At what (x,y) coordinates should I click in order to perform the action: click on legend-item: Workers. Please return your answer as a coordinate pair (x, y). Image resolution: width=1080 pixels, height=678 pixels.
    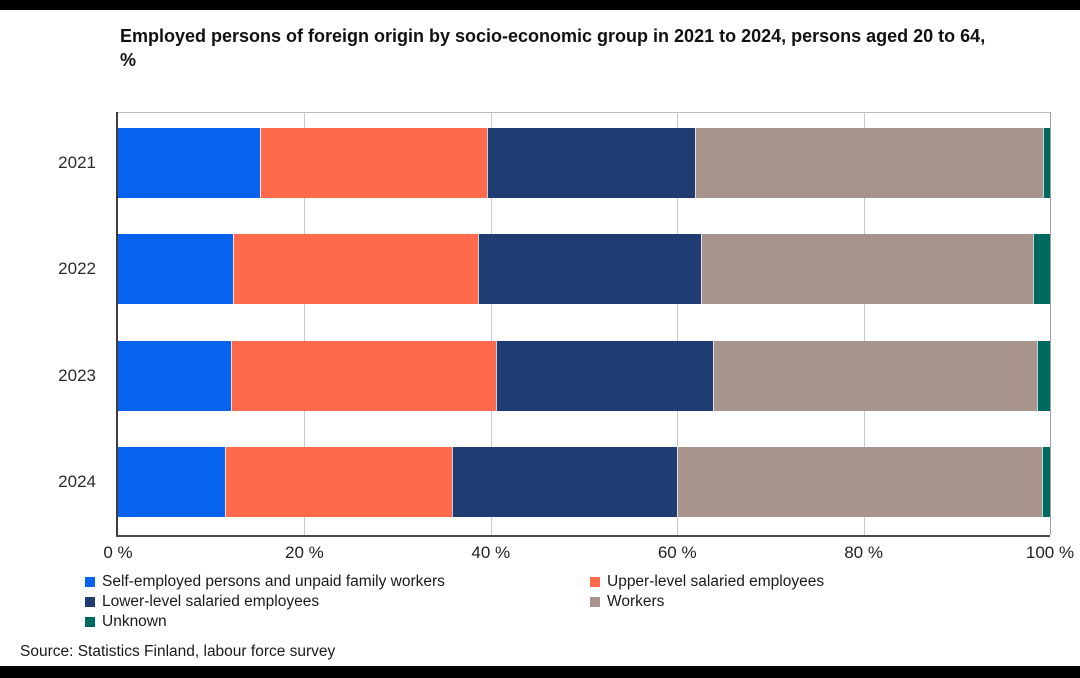
    Looking at the image, I should click on (797, 602).